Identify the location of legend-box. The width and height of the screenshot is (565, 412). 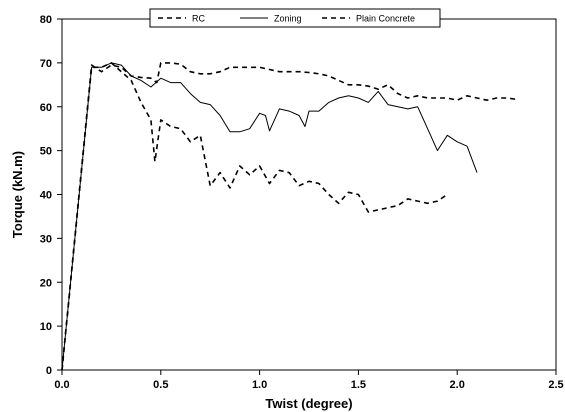
(295, 18).